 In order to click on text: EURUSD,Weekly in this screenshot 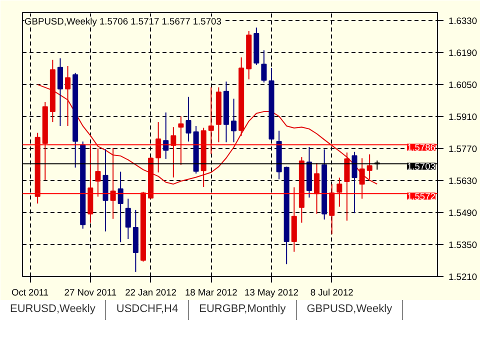, I will do `click(53, 310)`.